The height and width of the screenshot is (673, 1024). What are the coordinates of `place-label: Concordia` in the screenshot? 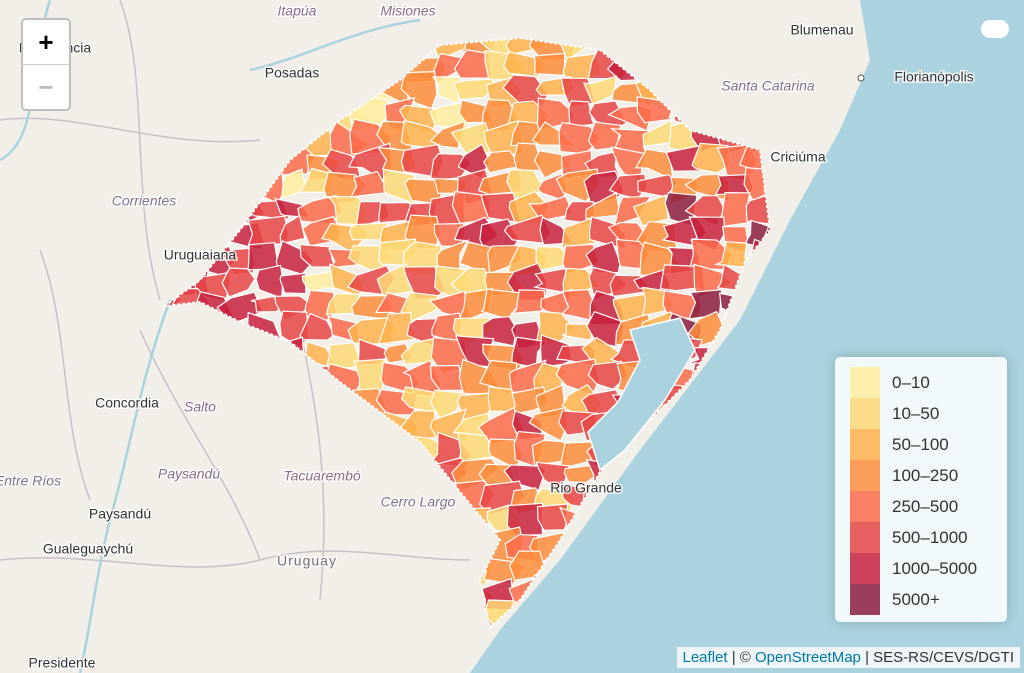 It's located at (127, 403).